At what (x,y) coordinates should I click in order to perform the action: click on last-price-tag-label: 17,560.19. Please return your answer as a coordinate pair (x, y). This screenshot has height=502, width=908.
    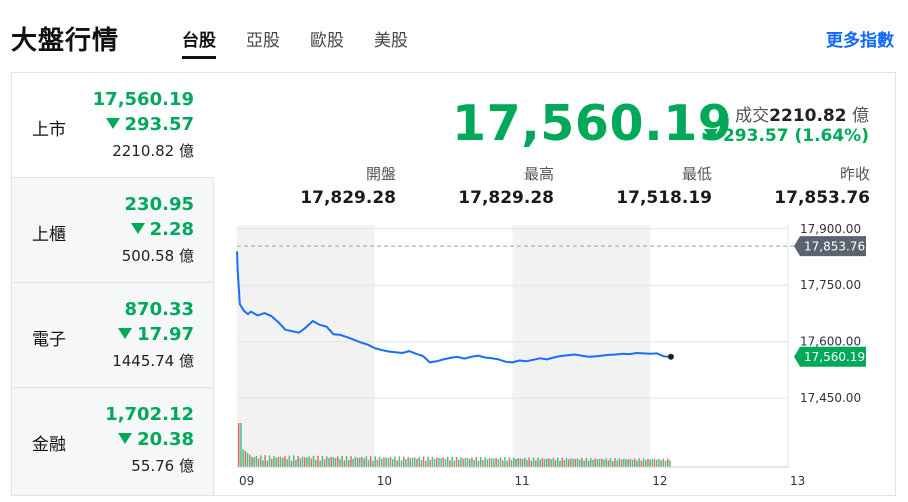
    Looking at the image, I should click on (834, 357).